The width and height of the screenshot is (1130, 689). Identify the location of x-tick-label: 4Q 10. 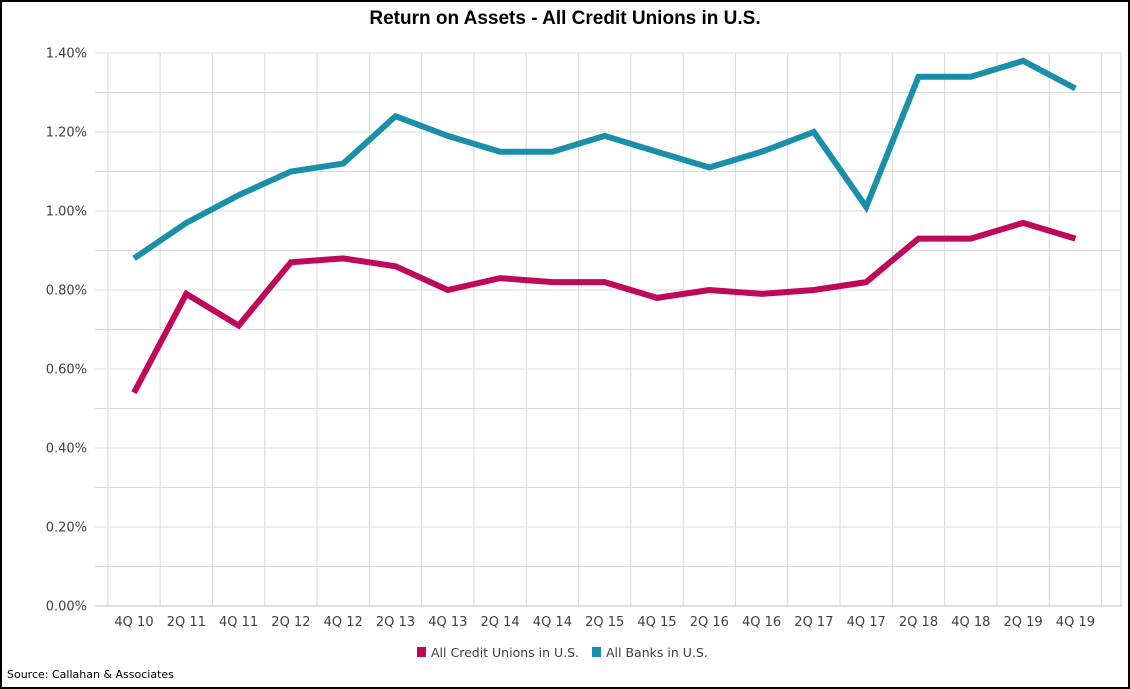
(133, 622).